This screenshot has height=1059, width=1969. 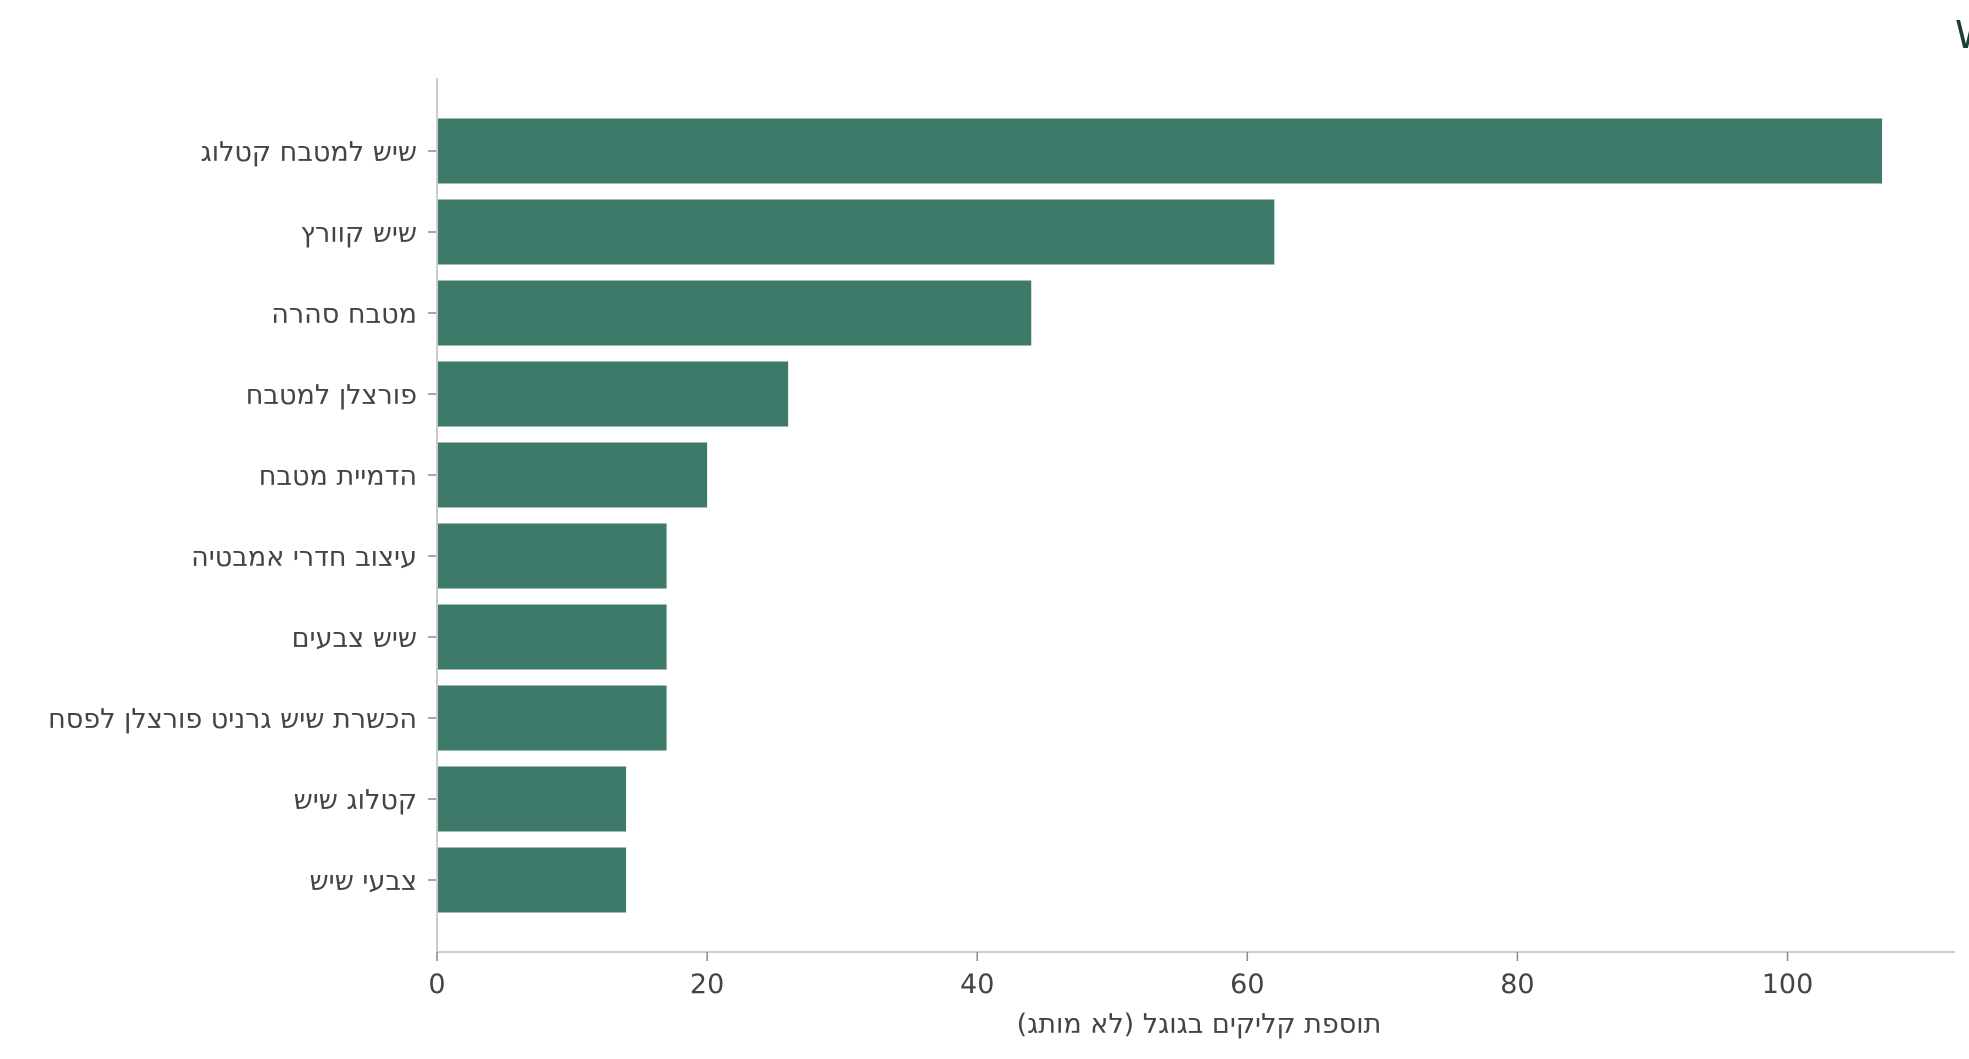 What do you see at coordinates (977, 984) in the screenshot?
I see `x-tick-label: 40` at bounding box center [977, 984].